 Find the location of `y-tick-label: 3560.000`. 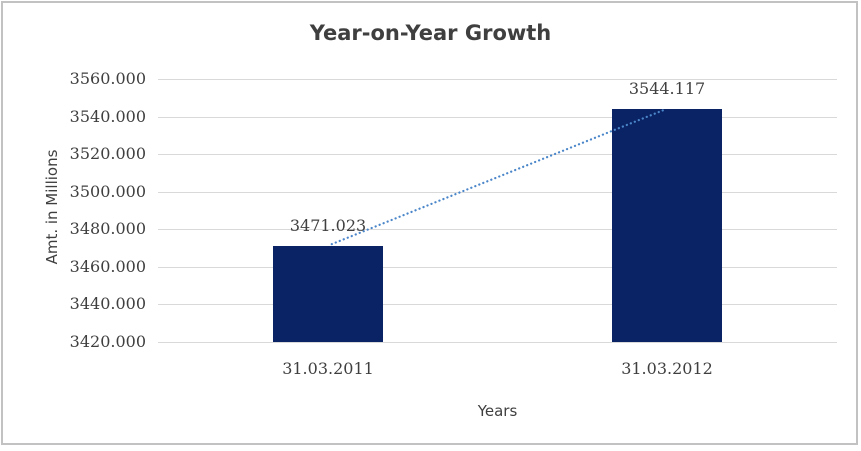

y-tick-label: 3560.000 is located at coordinates (107, 78).